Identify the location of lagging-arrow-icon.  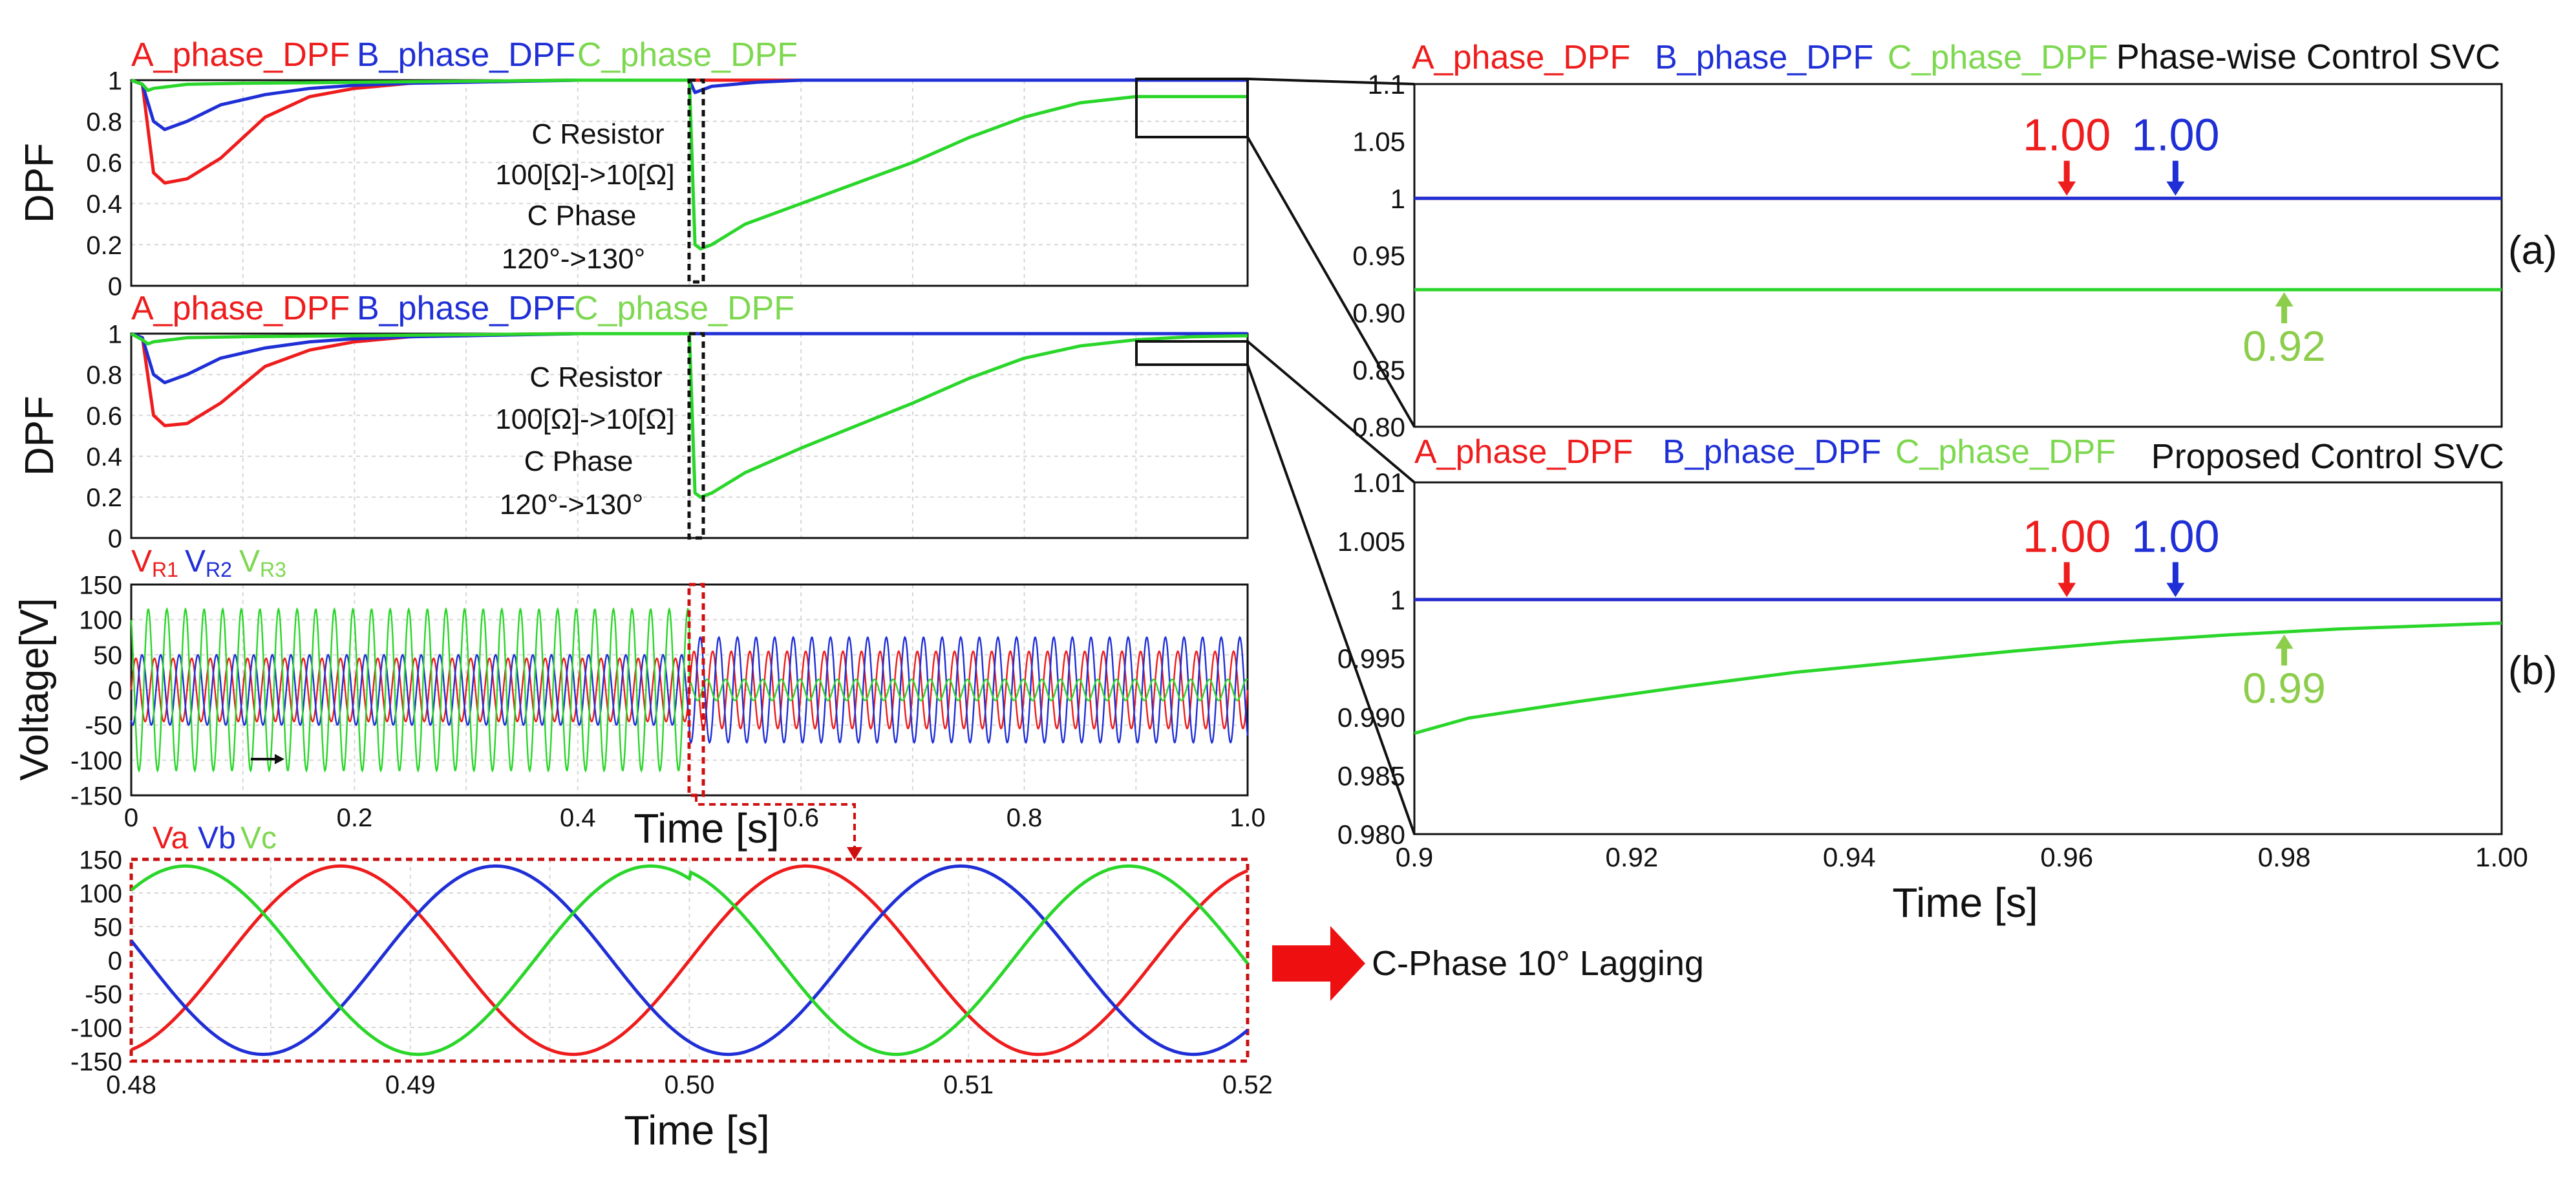
(1318, 963).